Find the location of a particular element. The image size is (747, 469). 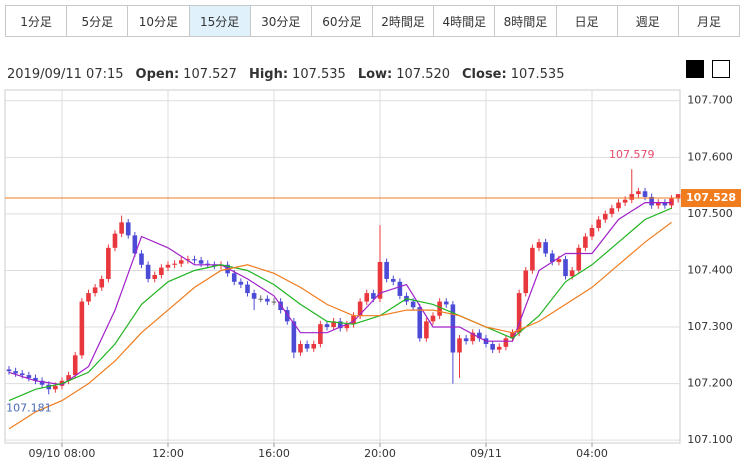

dark-theme-button is located at coordinates (695, 69).